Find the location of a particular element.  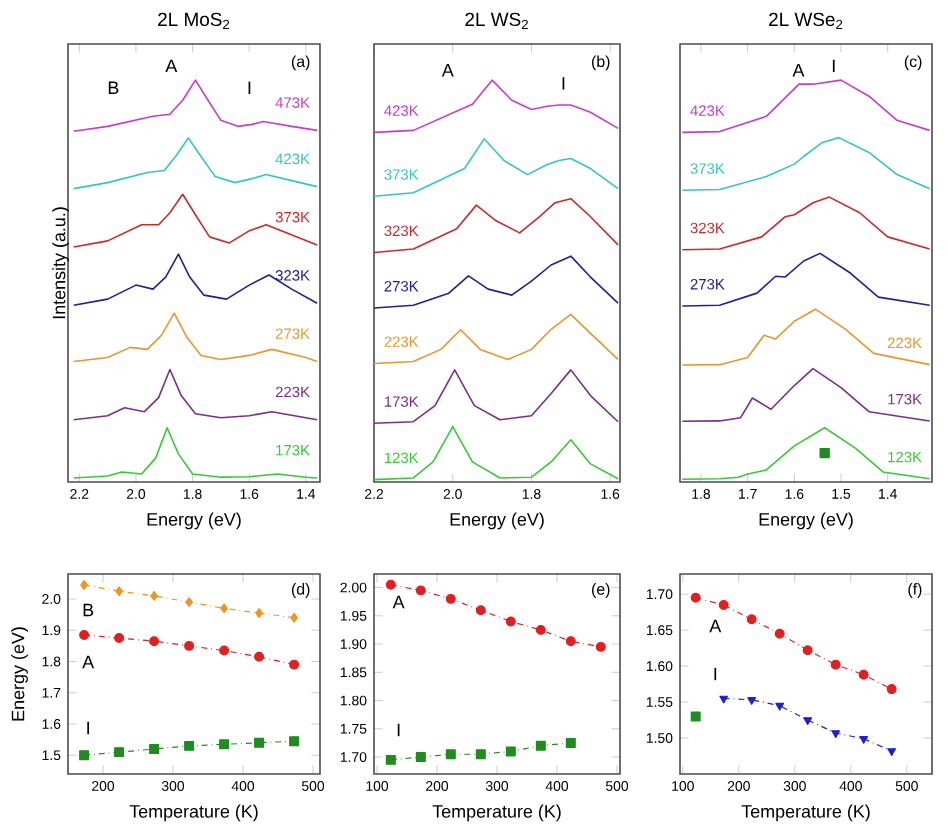

chart-title: 2L WS$_{2}$ is located at coordinates (496, 20).